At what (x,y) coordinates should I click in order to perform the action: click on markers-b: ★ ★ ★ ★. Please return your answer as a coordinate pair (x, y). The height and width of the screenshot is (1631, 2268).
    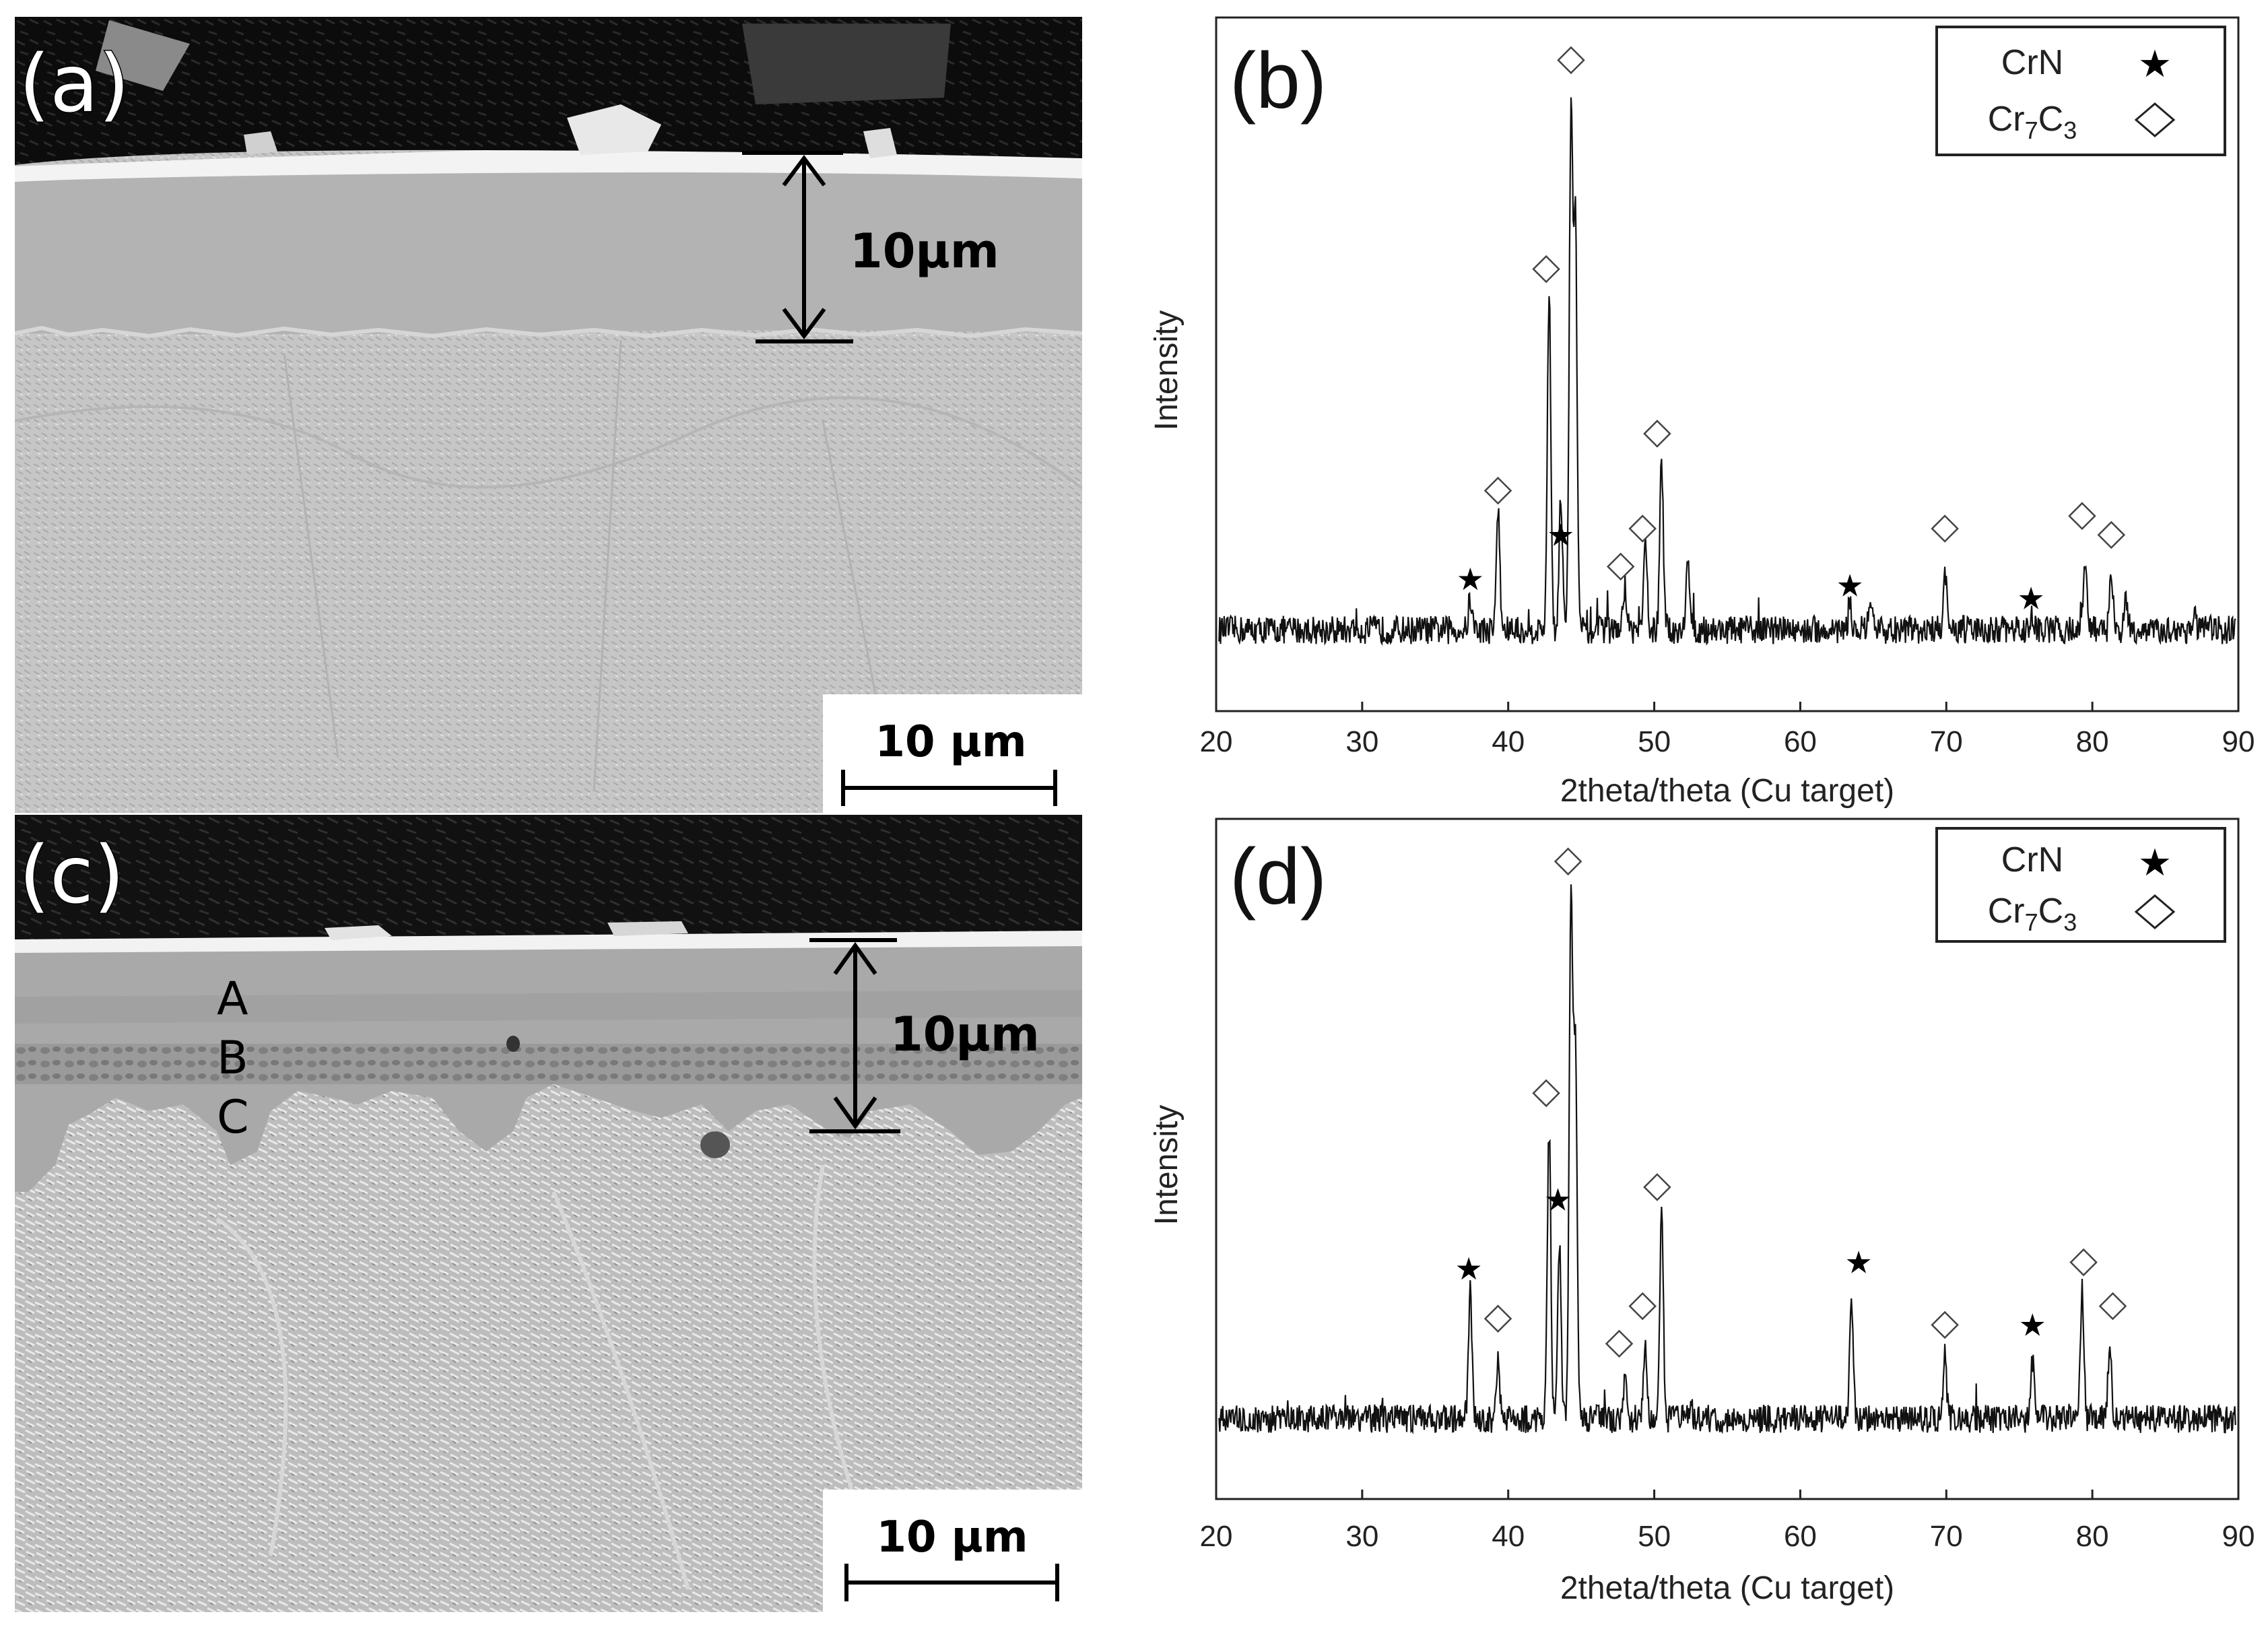
    Looking at the image, I should click on (1791, 331).